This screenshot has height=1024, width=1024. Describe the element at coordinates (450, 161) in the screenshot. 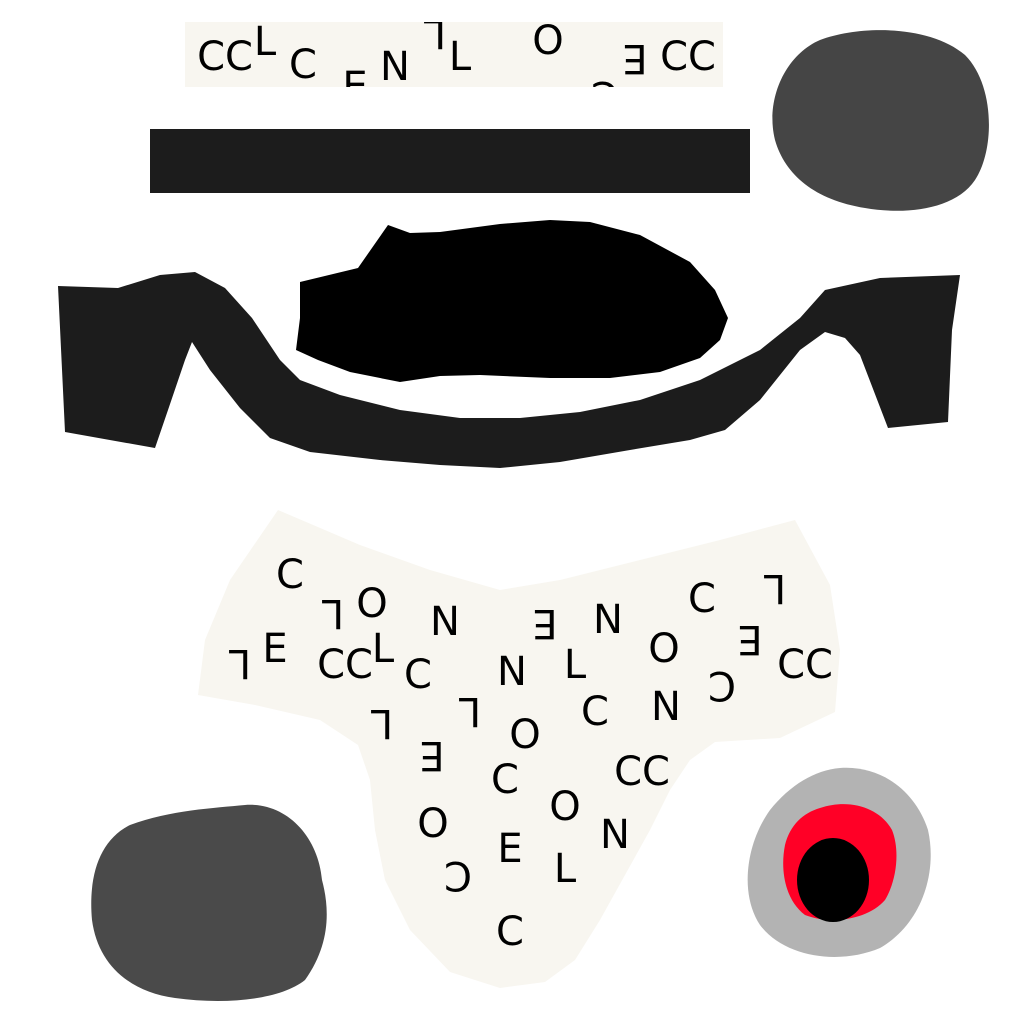

I see `bar-icon` at that location.